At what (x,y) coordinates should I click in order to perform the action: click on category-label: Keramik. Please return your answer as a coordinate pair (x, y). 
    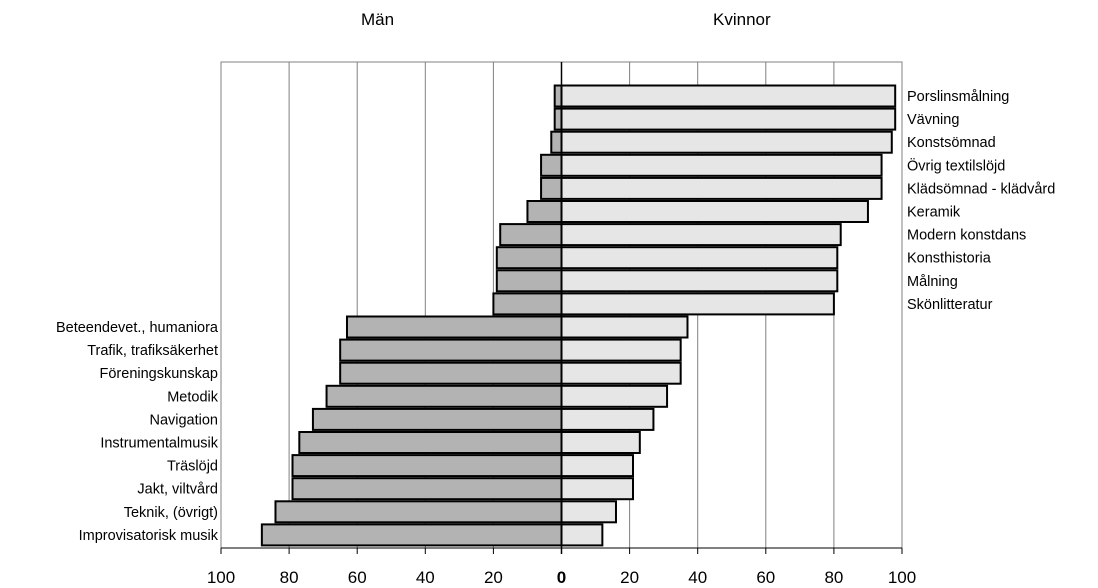
    Looking at the image, I should click on (934, 213).